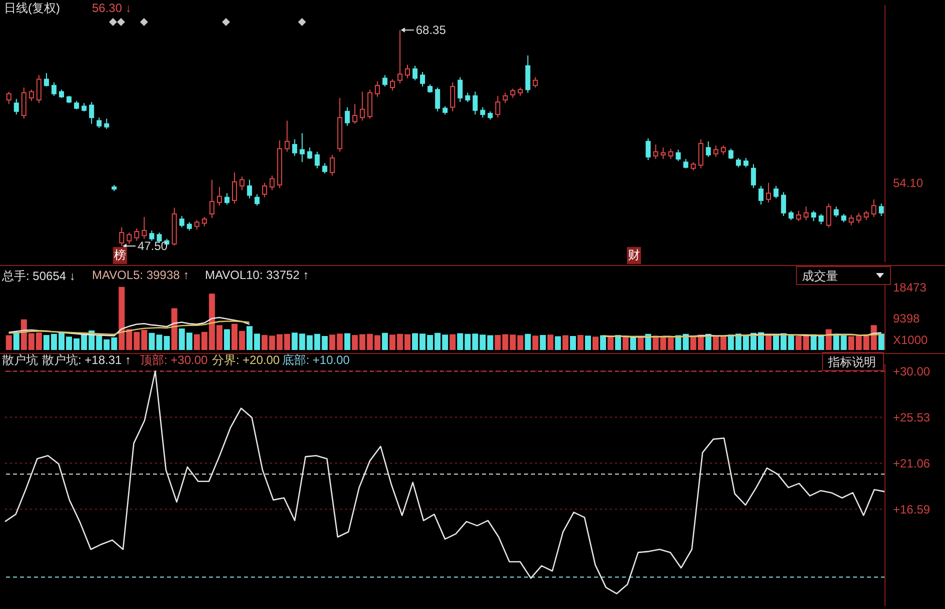 The height and width of the screenshot is (609, 945). Describe the element at coordinates (431, 30) in the screenshot. I see `annotation: 68.35` at that location.